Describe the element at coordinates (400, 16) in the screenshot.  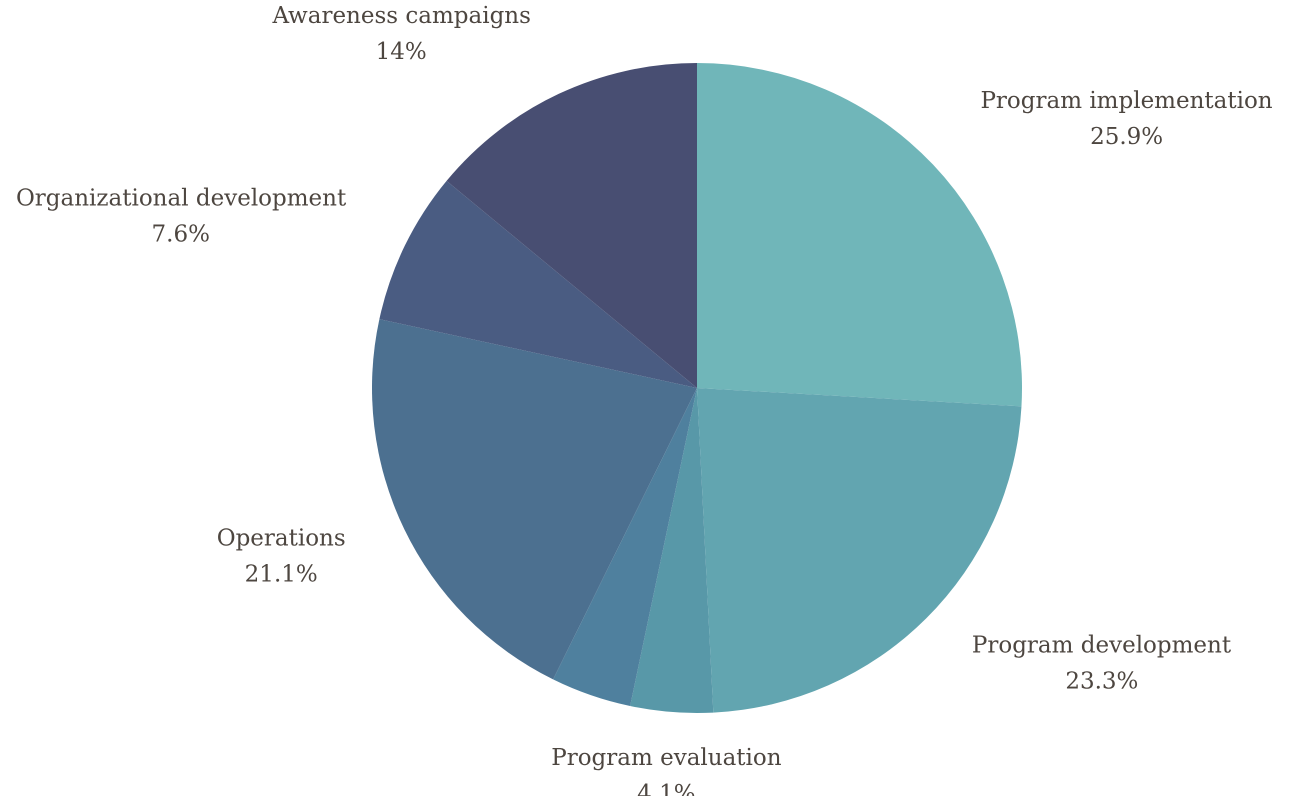
I see `slice-label: Awareness campaigns` at that location.